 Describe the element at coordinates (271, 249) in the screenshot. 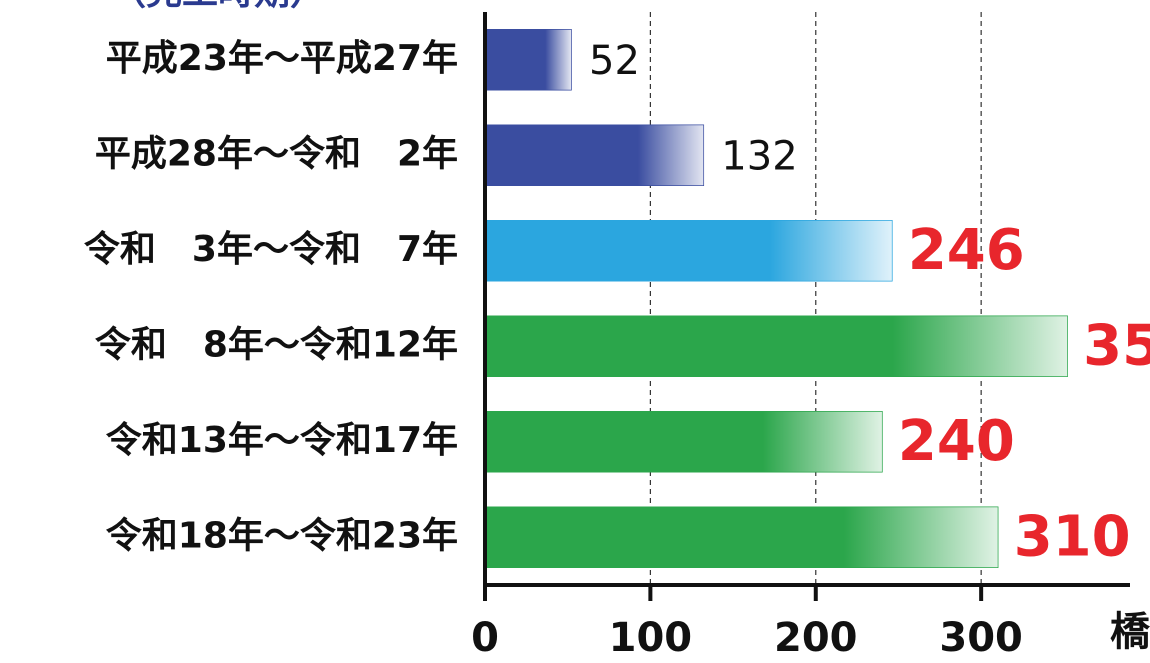

I see `y-tick-label: 令和 3年～令和 7年` at that location.